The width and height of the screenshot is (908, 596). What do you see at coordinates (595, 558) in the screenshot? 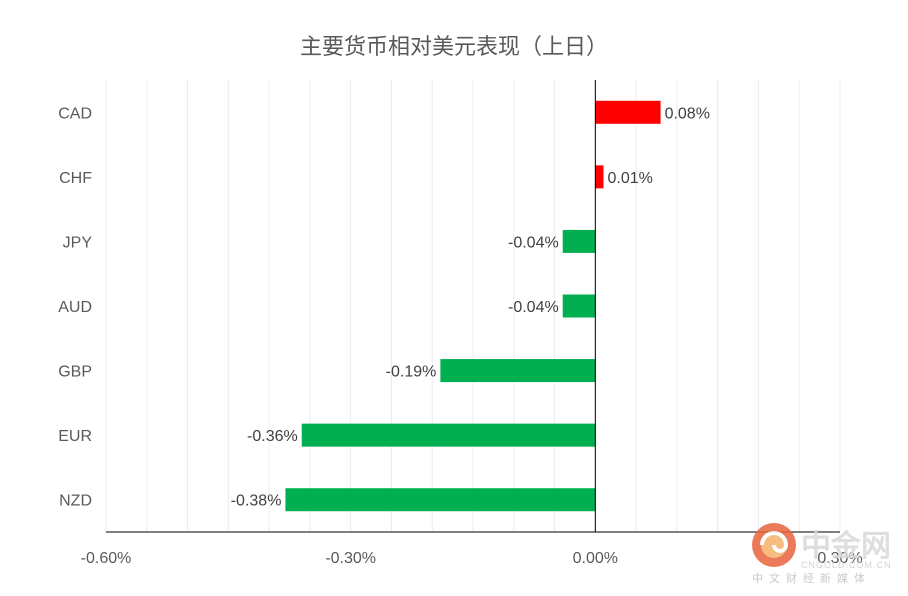
I see `x-tick-label: 0.00%` at bounding box center [595, 558].